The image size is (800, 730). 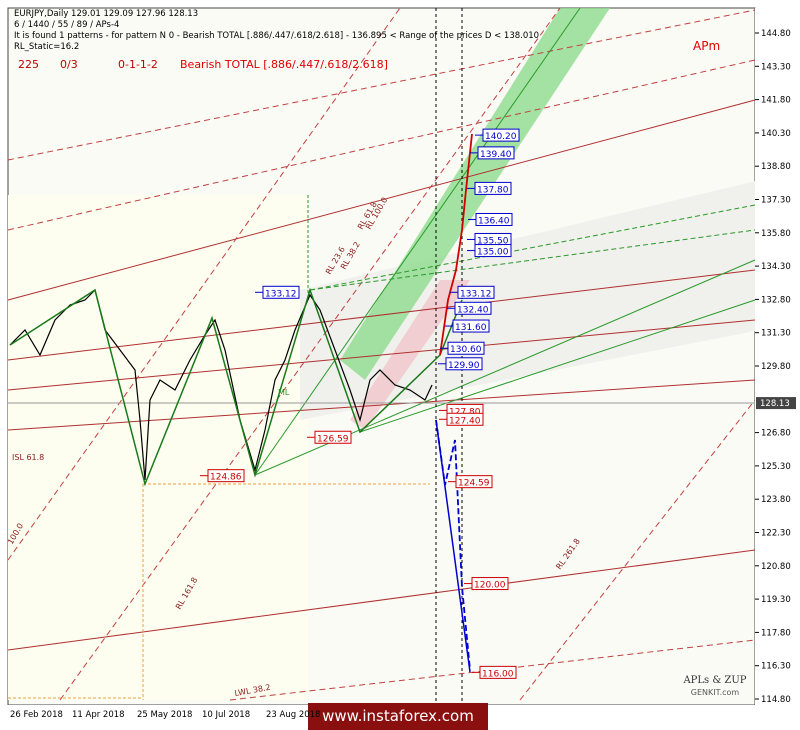 I want to click on level-label: 140.20, so click(x=501, y=137).